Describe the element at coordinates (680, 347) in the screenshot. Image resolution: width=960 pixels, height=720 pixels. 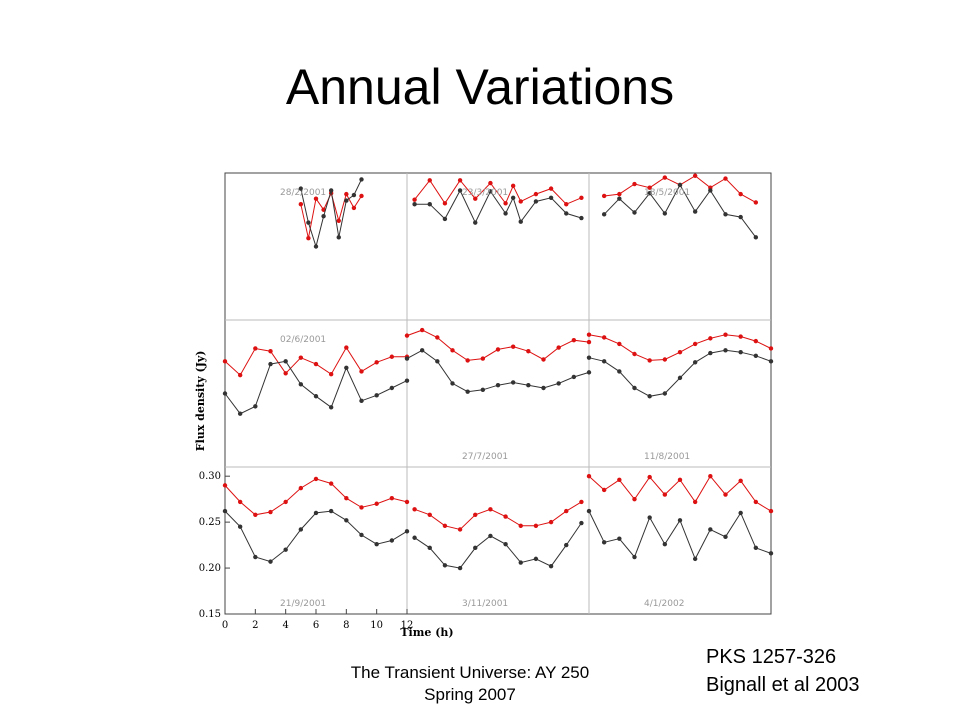
I see `series-line-upper` at that location.